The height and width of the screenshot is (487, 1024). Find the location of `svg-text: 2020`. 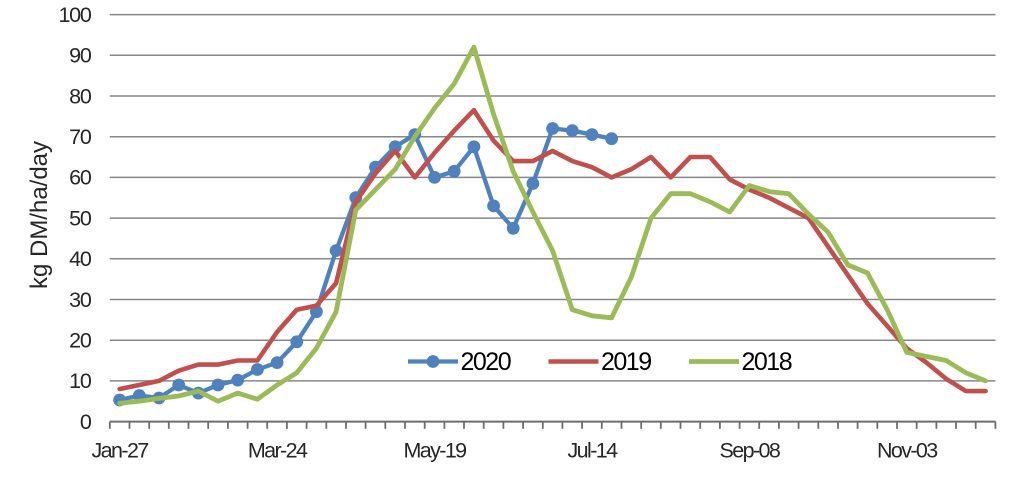

svg-text: 2020 is located at coordinates (486, 362).